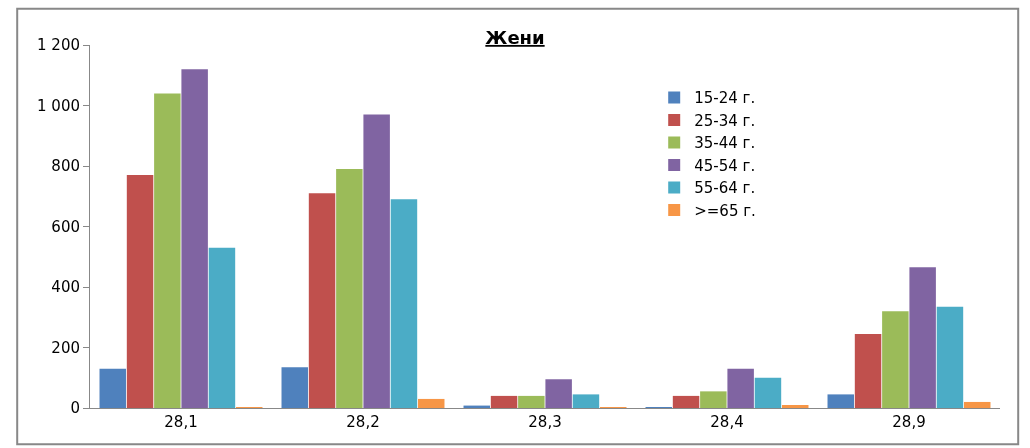 The width and height of the screenshot is (1030, 448). What do you see at coordinates (725, 120) in the screenshot?
I see `legend-label: 25-34 г.` at bounding box center [725, 120].